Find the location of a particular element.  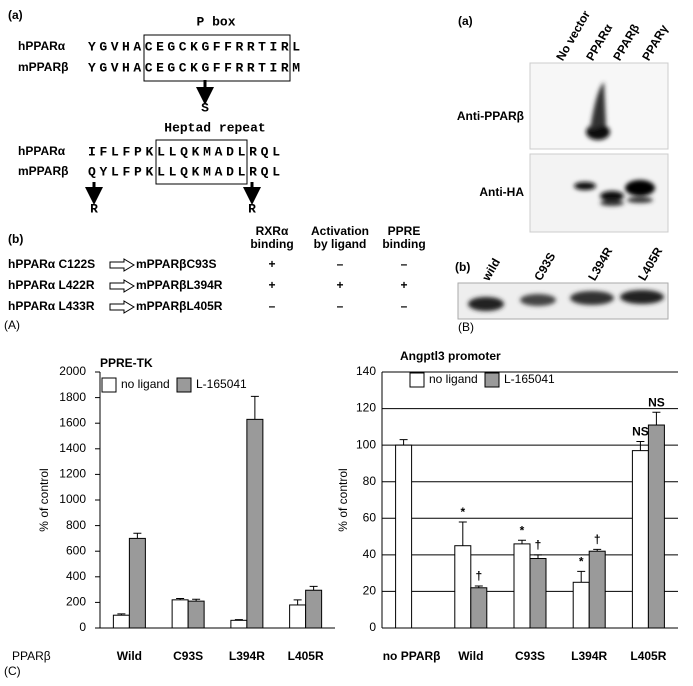

panel-label: (B) is located at coordinates (466, 327).